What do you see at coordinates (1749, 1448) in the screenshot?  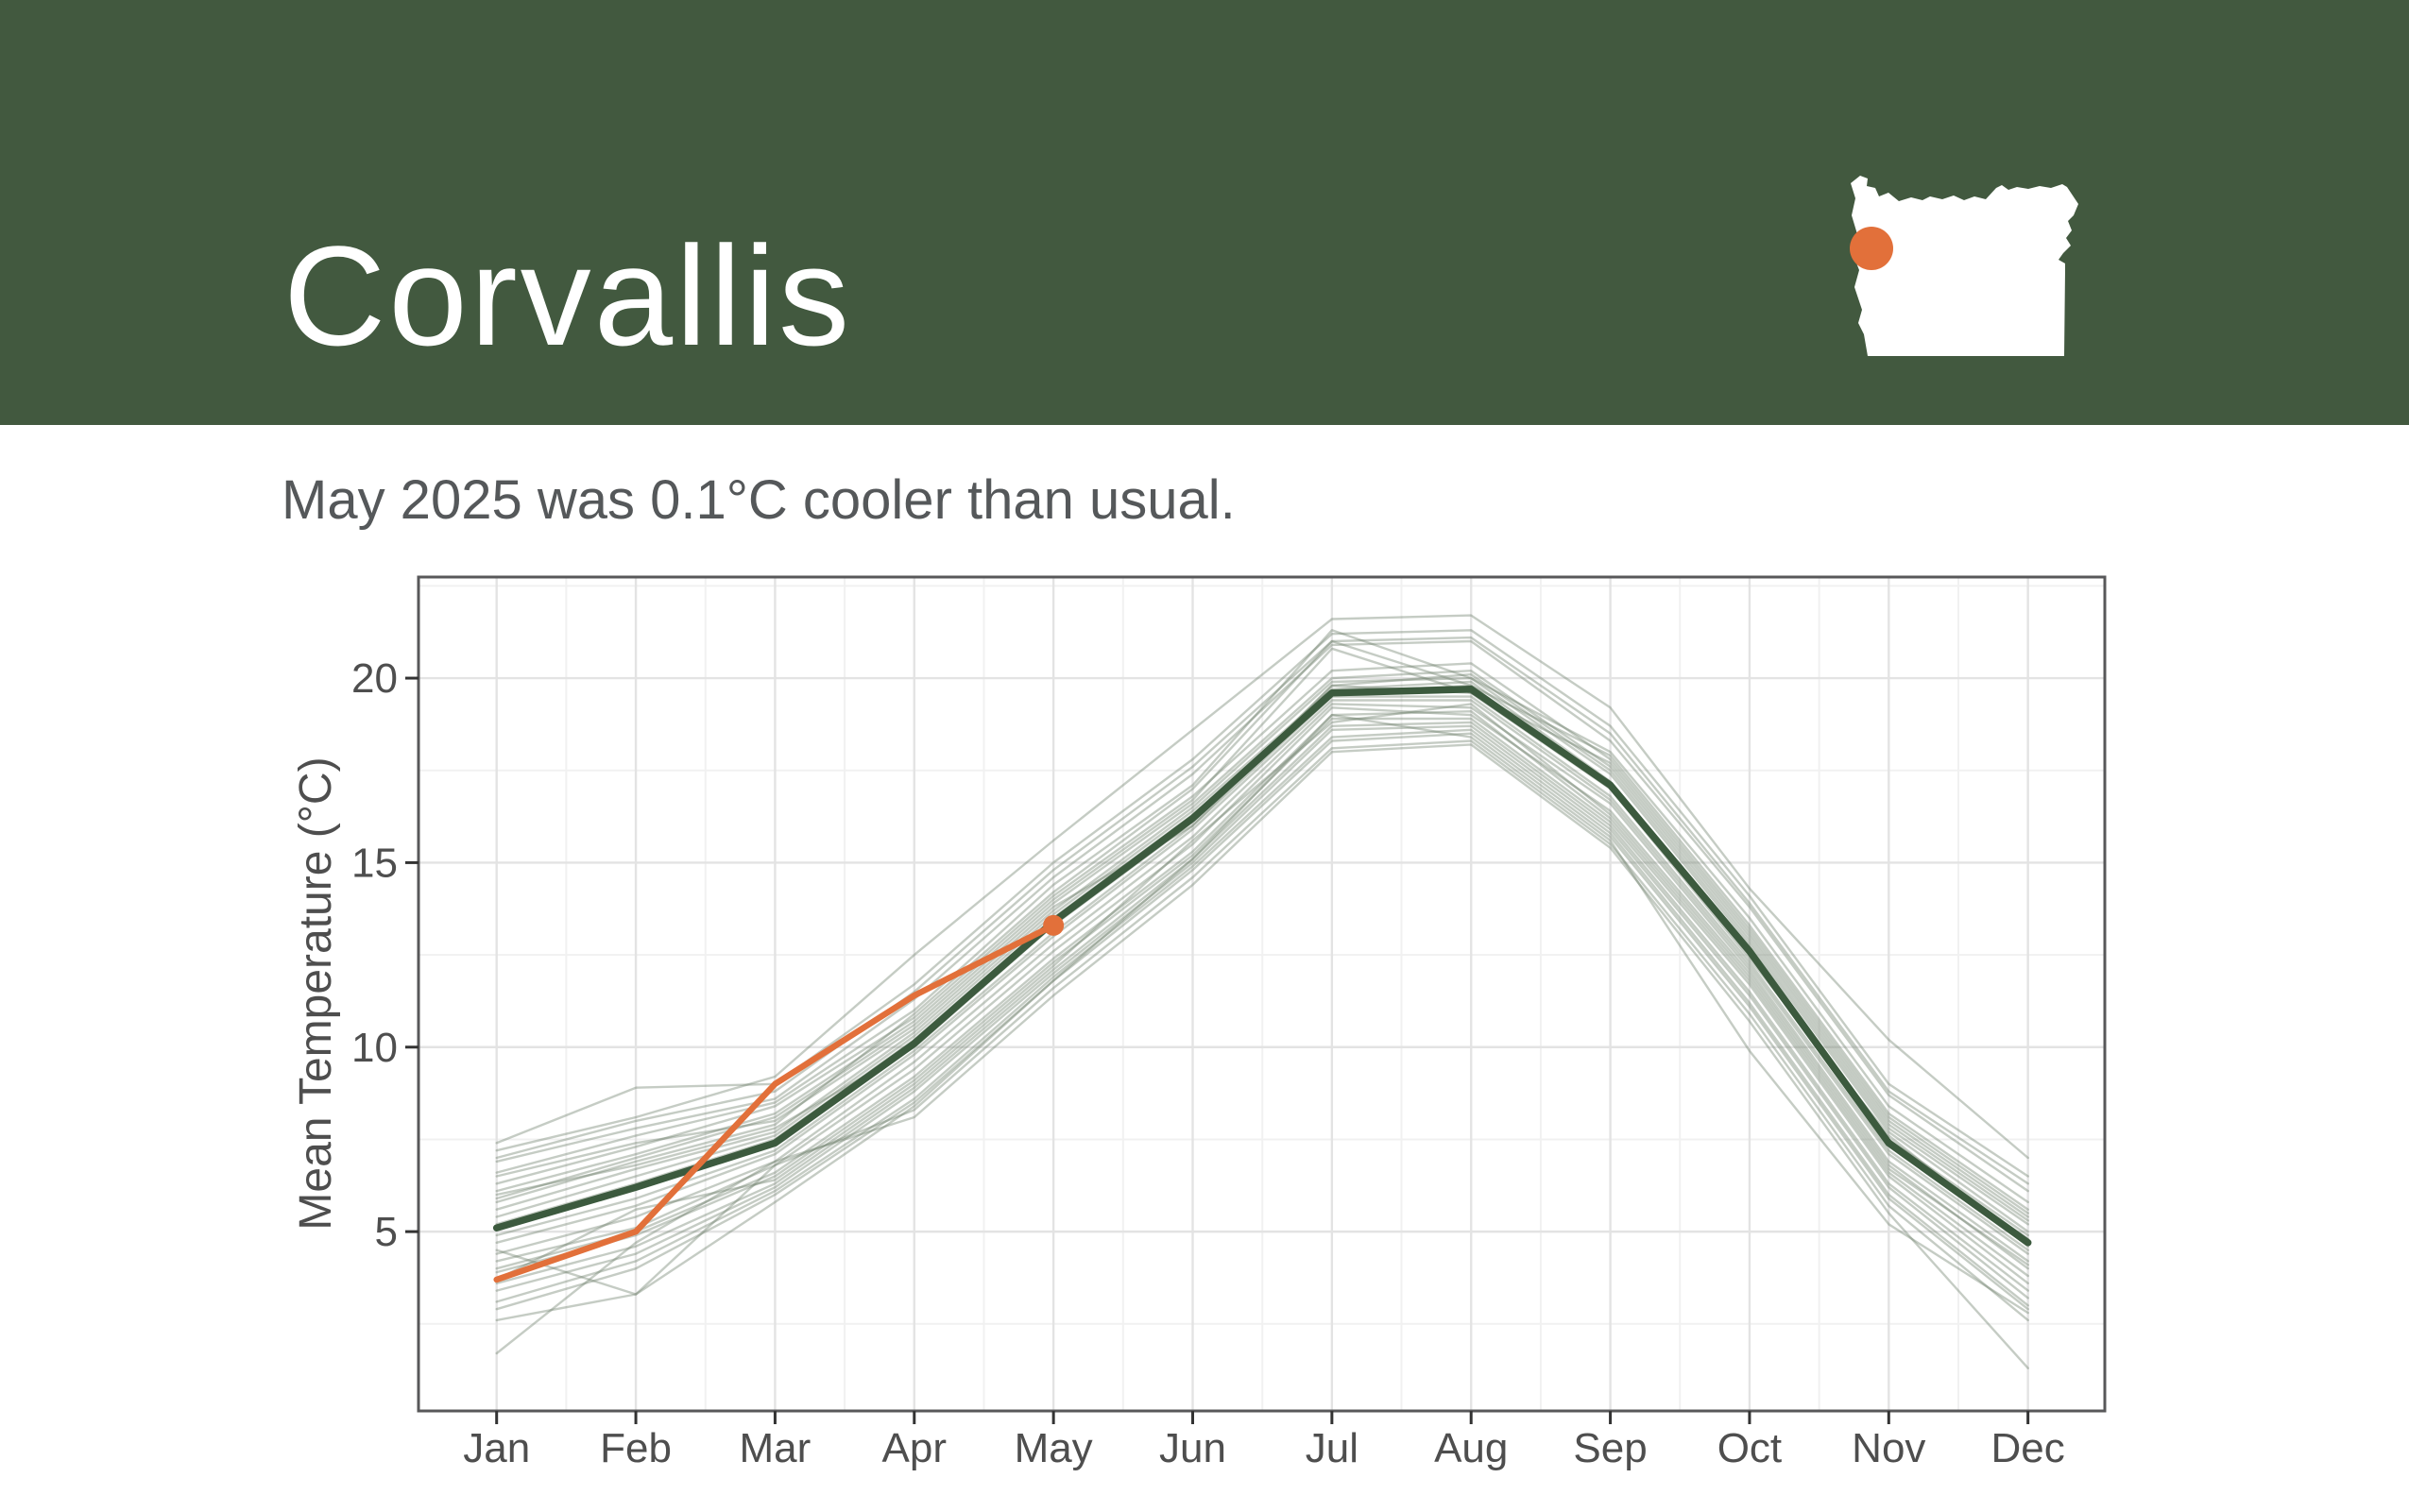 I see `x-tick-label: Oct` at bounding box center [1749, 1448].